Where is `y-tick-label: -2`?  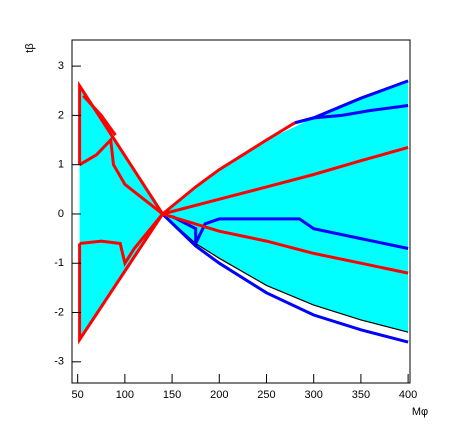 y-tick-label: -2 is located at coordinates (59, 312).